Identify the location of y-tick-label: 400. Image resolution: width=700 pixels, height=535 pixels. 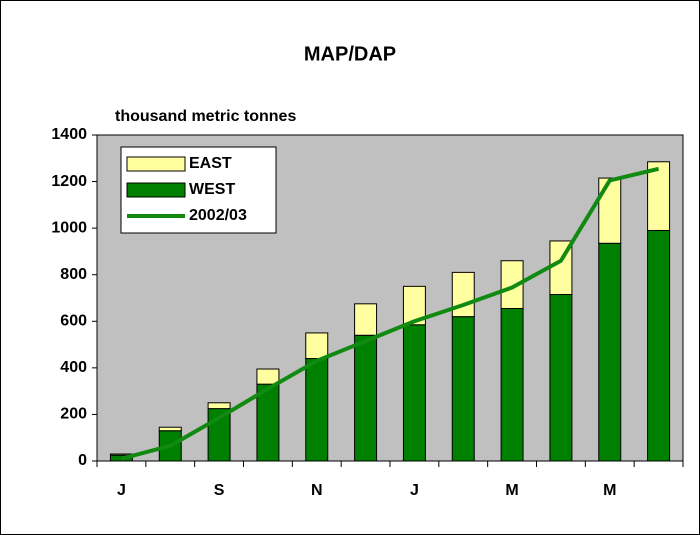
(73, 367).